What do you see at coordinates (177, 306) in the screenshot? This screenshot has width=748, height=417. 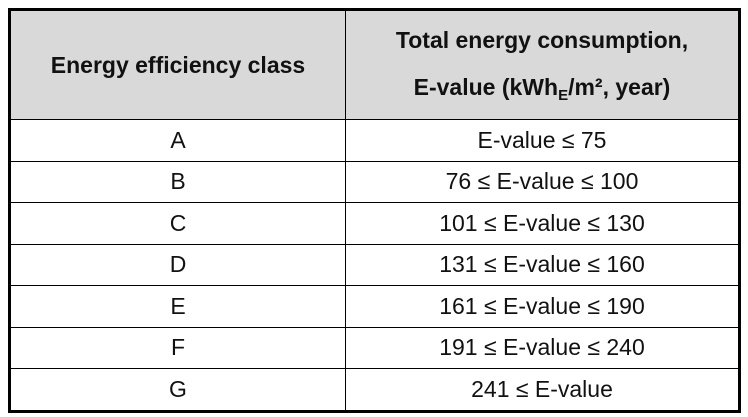 I see `table-cell: E` at bounding box center [177, 306].